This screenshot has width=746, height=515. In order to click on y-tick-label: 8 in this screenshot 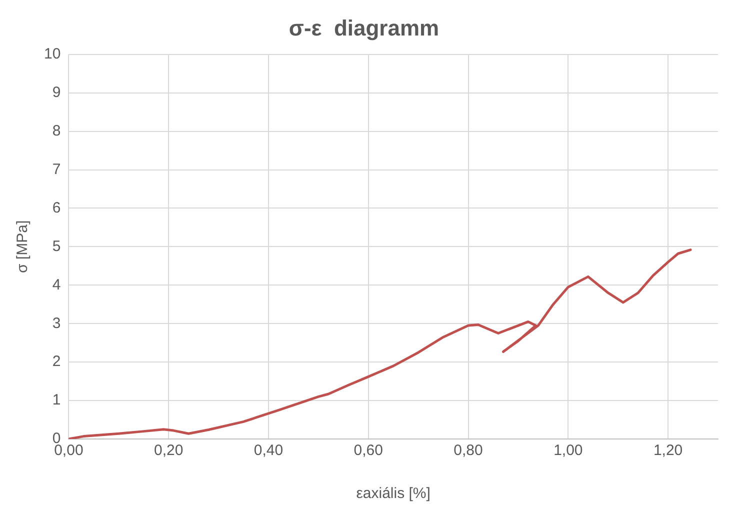, I will do `click(56, 131)`.